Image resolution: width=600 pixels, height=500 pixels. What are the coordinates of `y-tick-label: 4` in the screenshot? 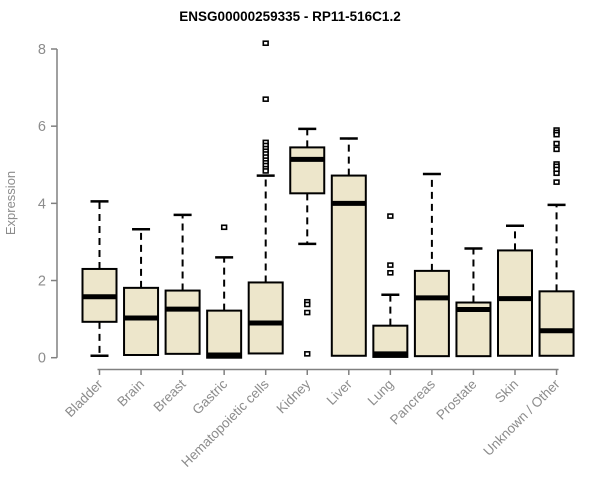 It's located at (42, 204).